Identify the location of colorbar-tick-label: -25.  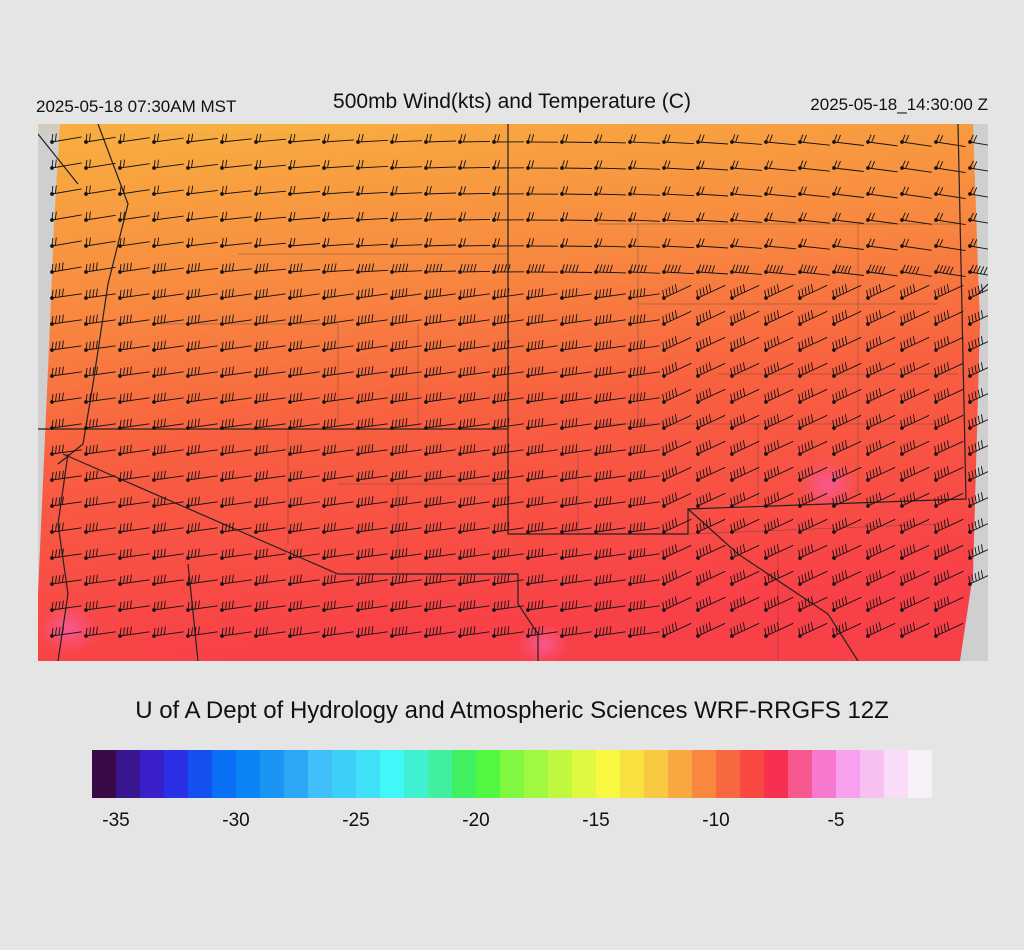
(356, 820).